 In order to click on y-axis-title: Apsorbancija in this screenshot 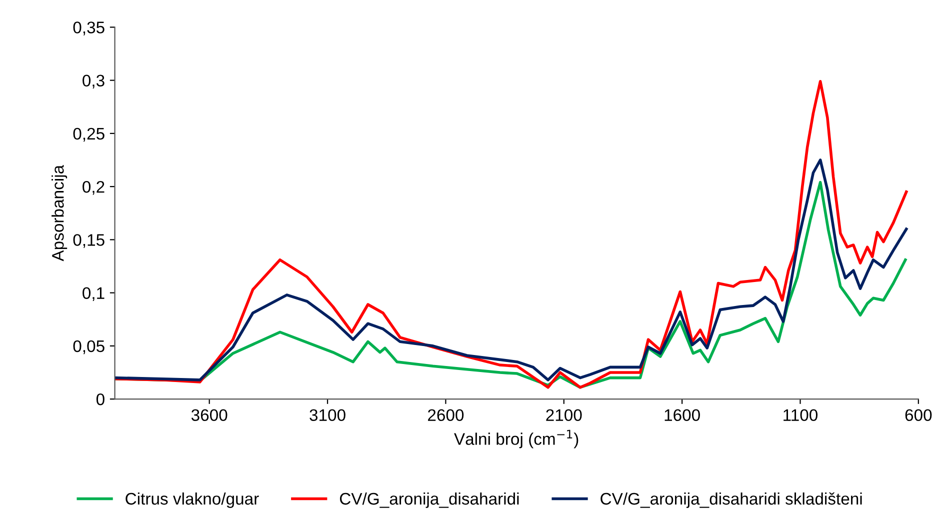, I will do `click(60, 213)`.